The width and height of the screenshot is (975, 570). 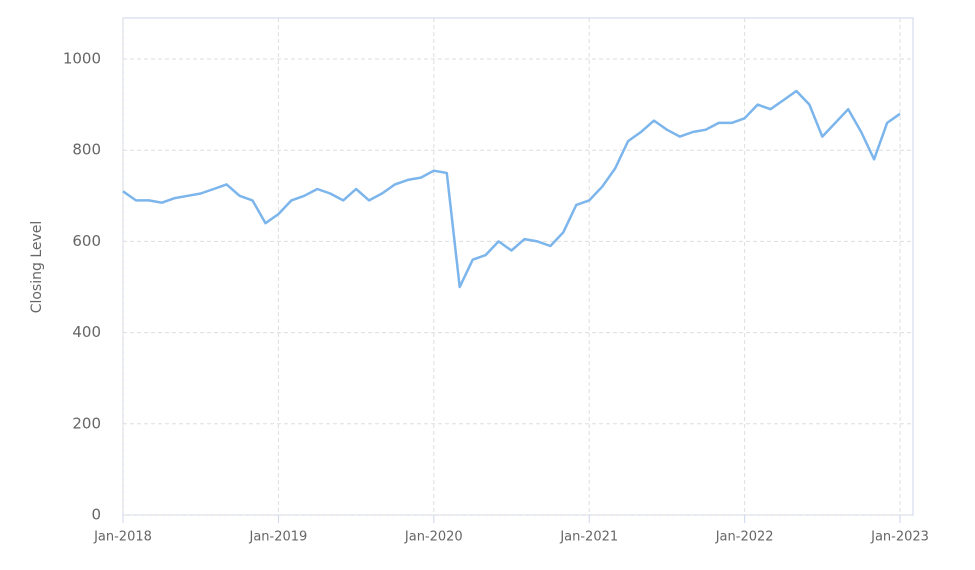 What do you see at coordinates (122, 537) in the screenshot?
I see `x-tick-label: Jan-2018` at bounding box center [122, 537].